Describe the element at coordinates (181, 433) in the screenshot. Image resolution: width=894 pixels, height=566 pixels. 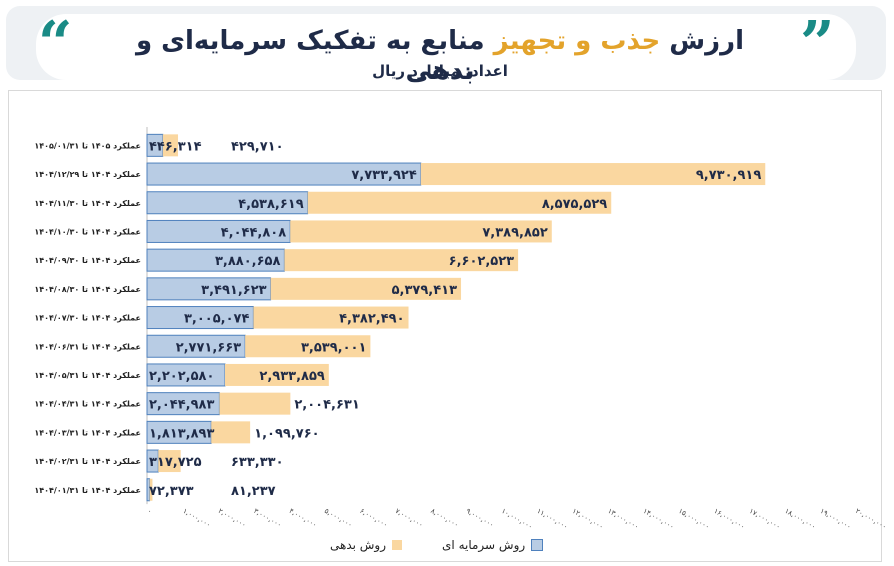
I see `data-label-equity: ۱,۸۱۳,۸۹۳` at that location.